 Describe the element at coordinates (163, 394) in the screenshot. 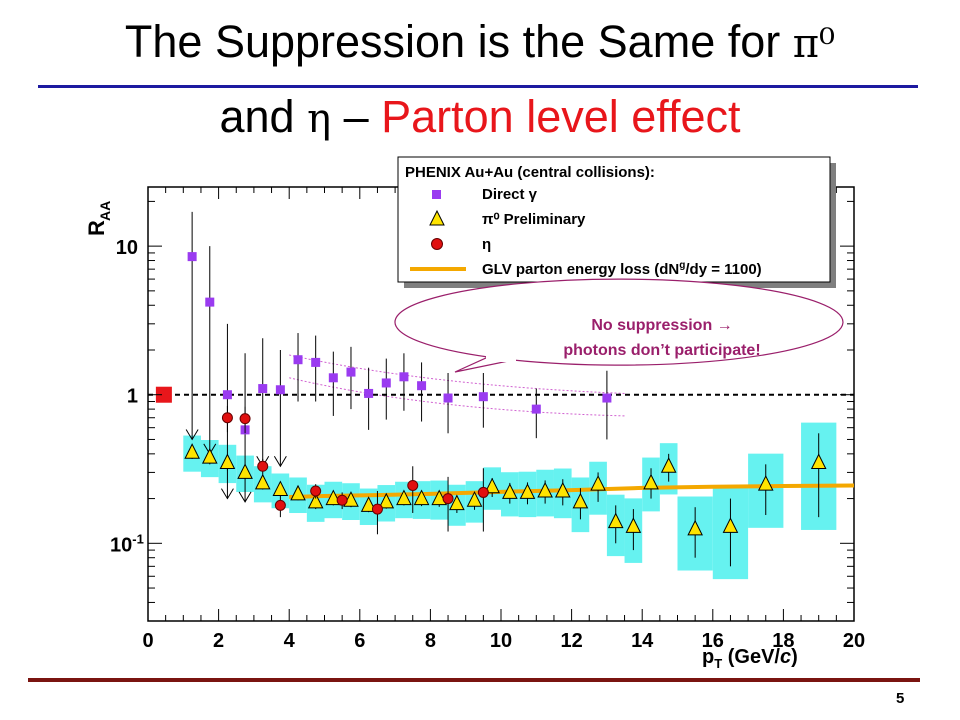

I see `normalization-box` at that location.